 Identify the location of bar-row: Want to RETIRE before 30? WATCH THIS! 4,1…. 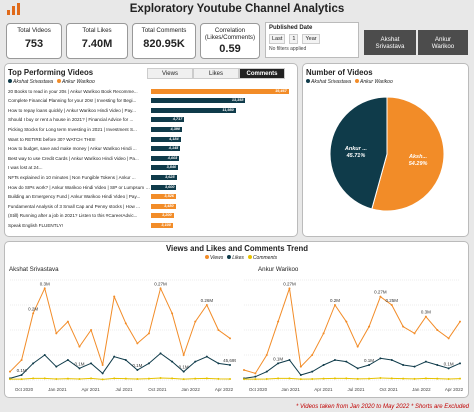
(94, 139).